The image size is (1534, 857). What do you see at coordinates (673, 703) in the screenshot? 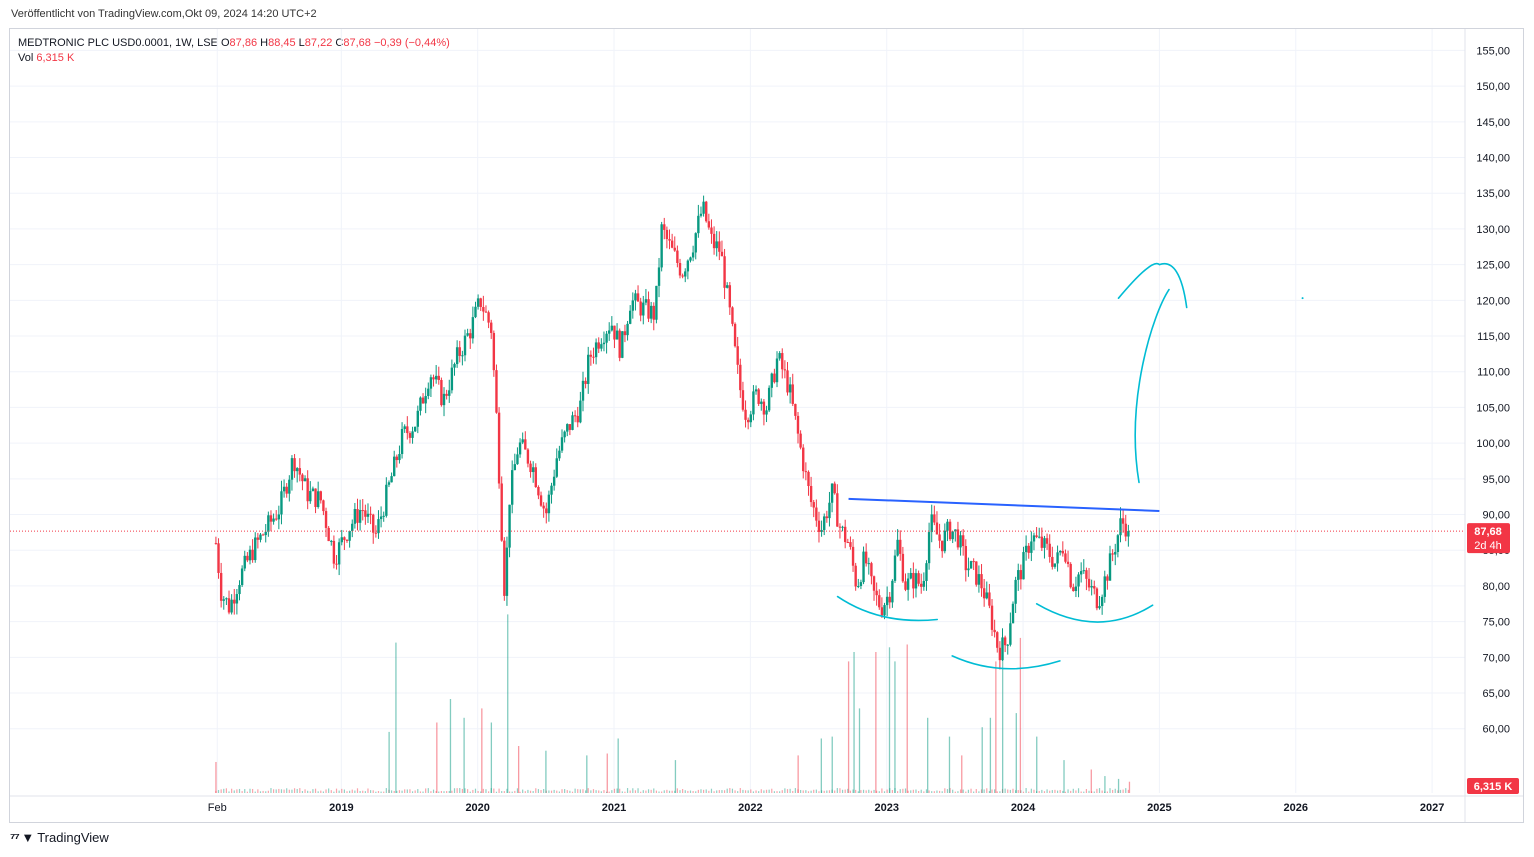
I see `volume-bars` at bounding box center [673, 703].